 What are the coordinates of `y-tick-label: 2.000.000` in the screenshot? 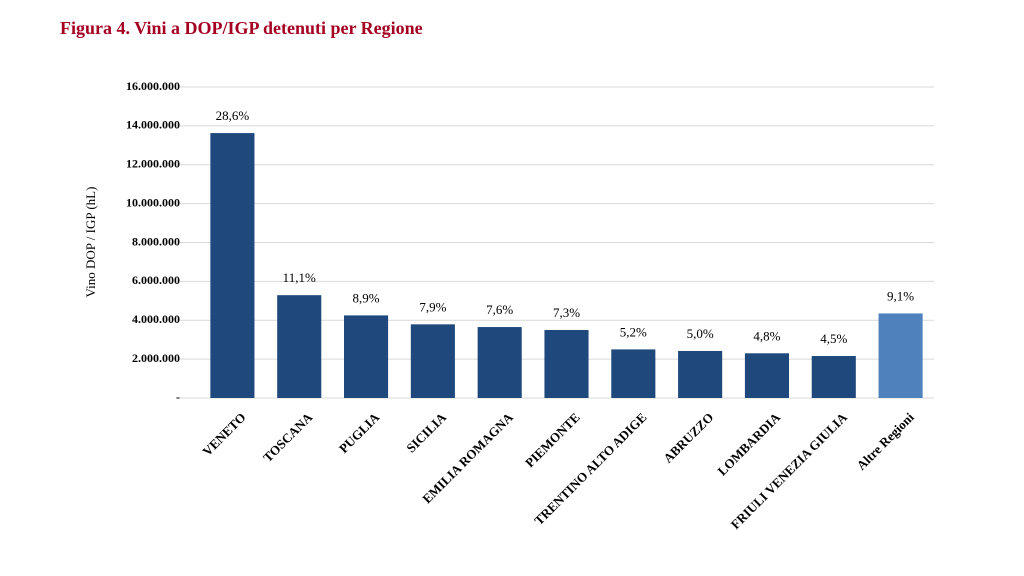 It's located at (156, 358).